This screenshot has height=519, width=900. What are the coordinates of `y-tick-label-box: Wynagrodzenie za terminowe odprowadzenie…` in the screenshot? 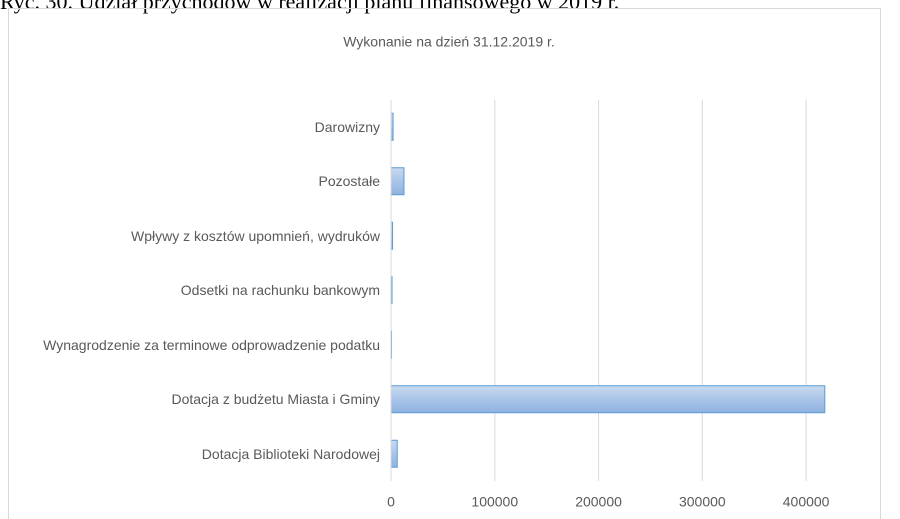 It's located at (211, 345).